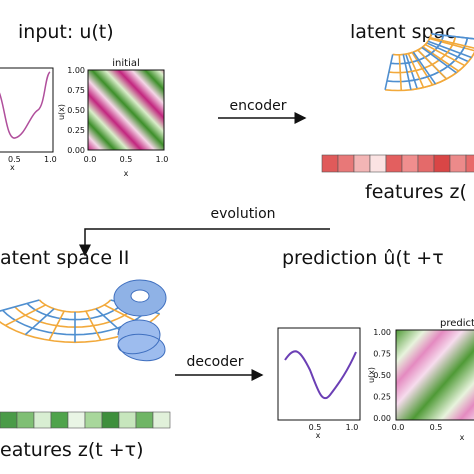 This screenshot has height=474, width=474. I want to click on label: features z(, so click(416, 192).